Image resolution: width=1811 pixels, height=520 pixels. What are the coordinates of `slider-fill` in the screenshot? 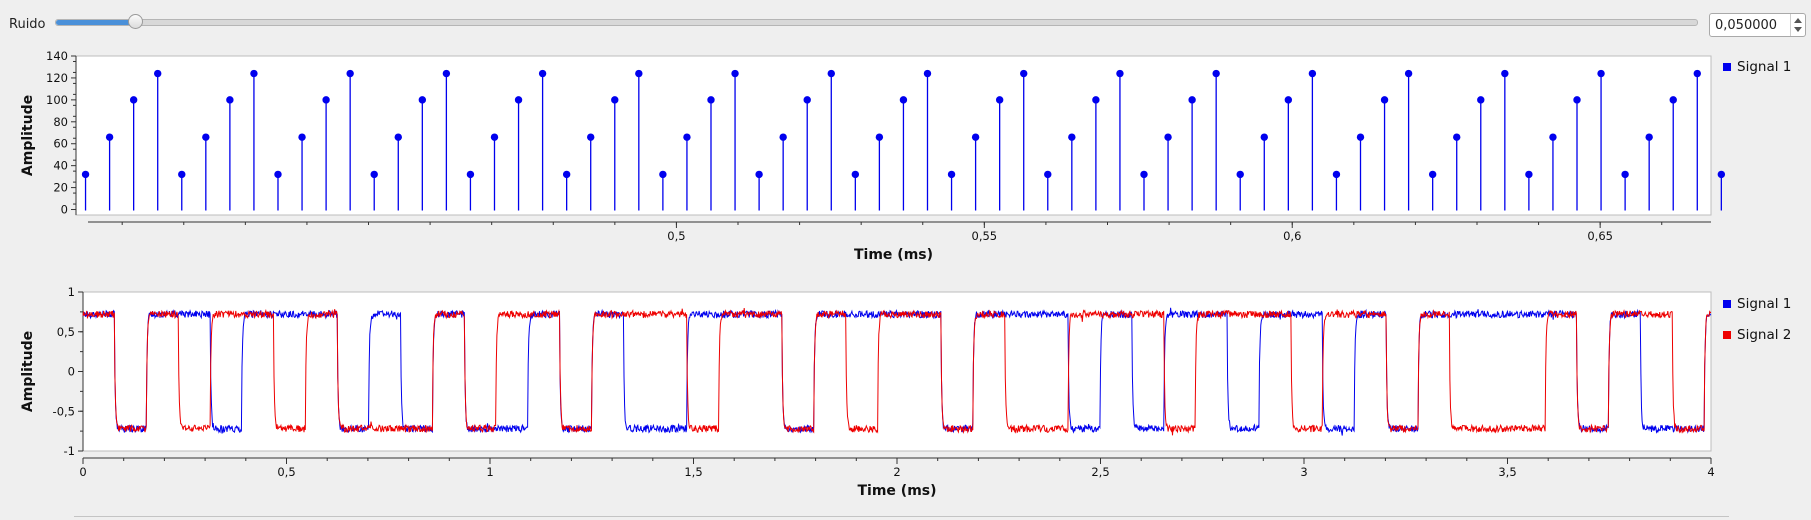 It's located at (96, 22).